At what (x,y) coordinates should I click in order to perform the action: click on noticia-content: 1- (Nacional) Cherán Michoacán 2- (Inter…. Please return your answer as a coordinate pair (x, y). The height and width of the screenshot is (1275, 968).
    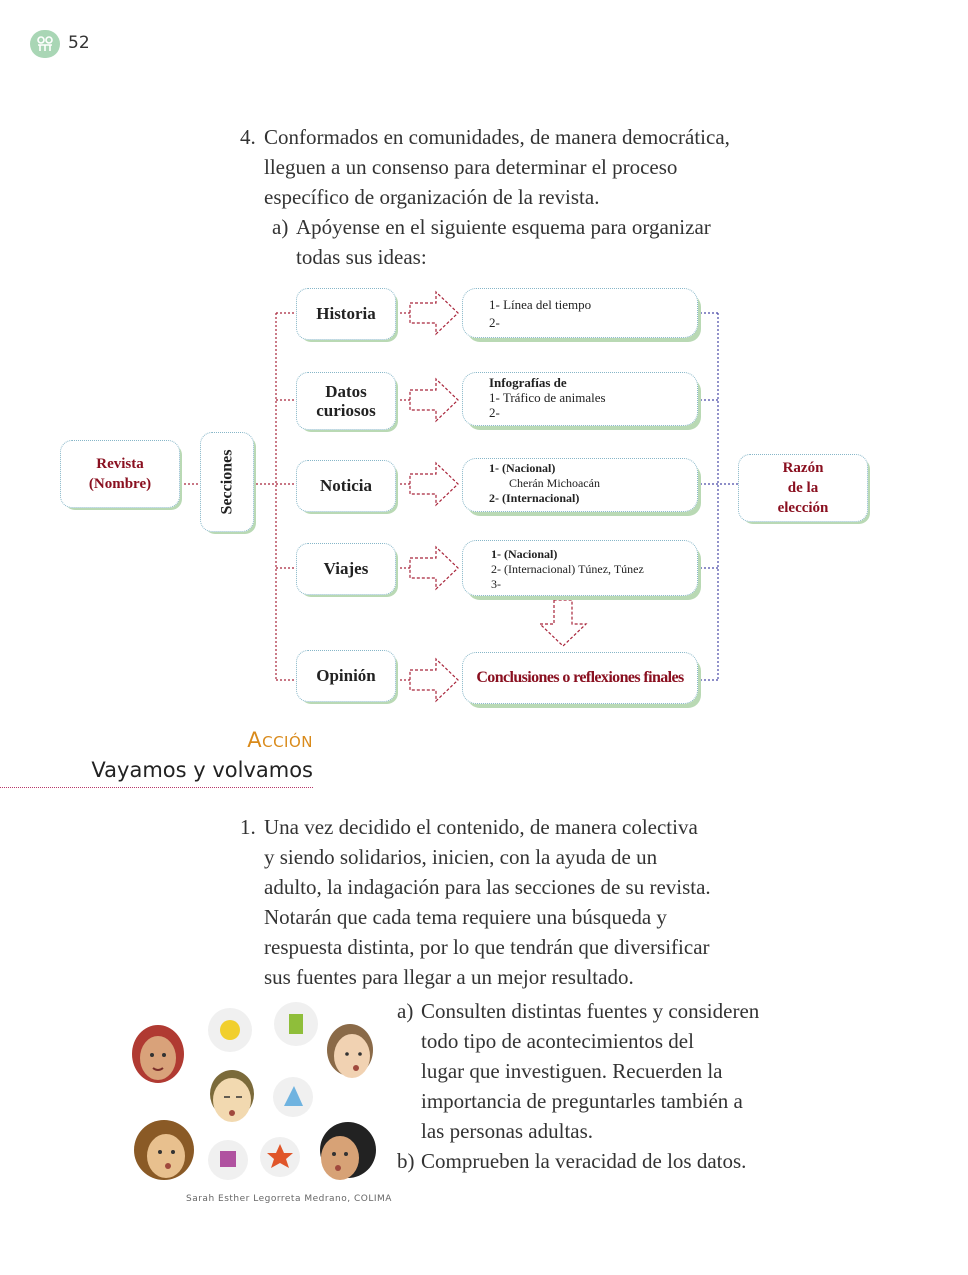
    Looking at the image, I should click on (580, 485).